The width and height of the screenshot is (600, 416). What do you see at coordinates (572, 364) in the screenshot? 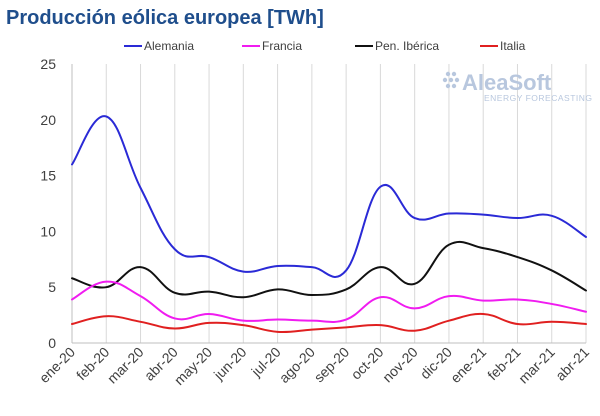
I see `x-tick-label: abr-21` at bounding box center [572, 364].